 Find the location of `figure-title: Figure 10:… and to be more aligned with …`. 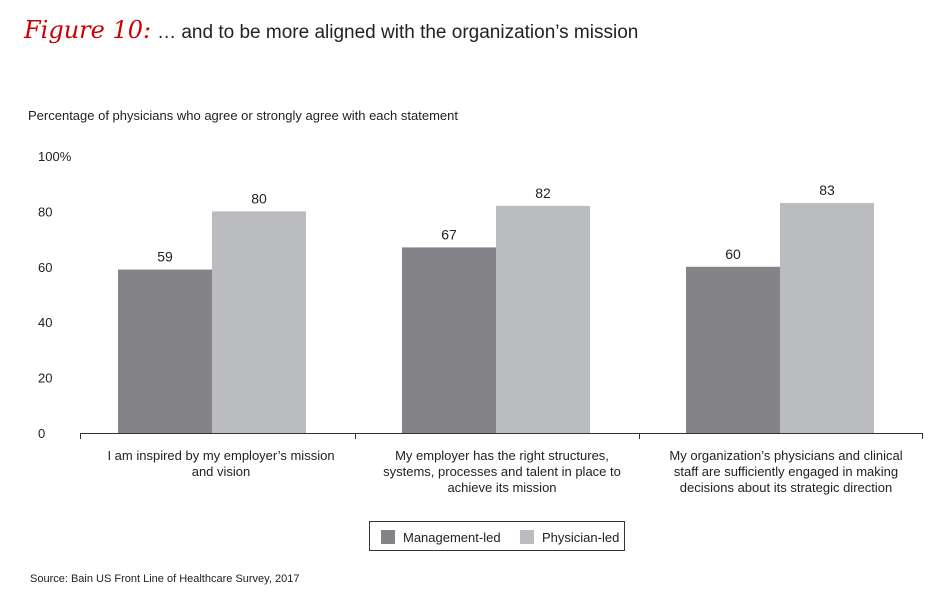

figure-title: Figure 10:… and to be more aligned with … is located at coordinates (331, 34).